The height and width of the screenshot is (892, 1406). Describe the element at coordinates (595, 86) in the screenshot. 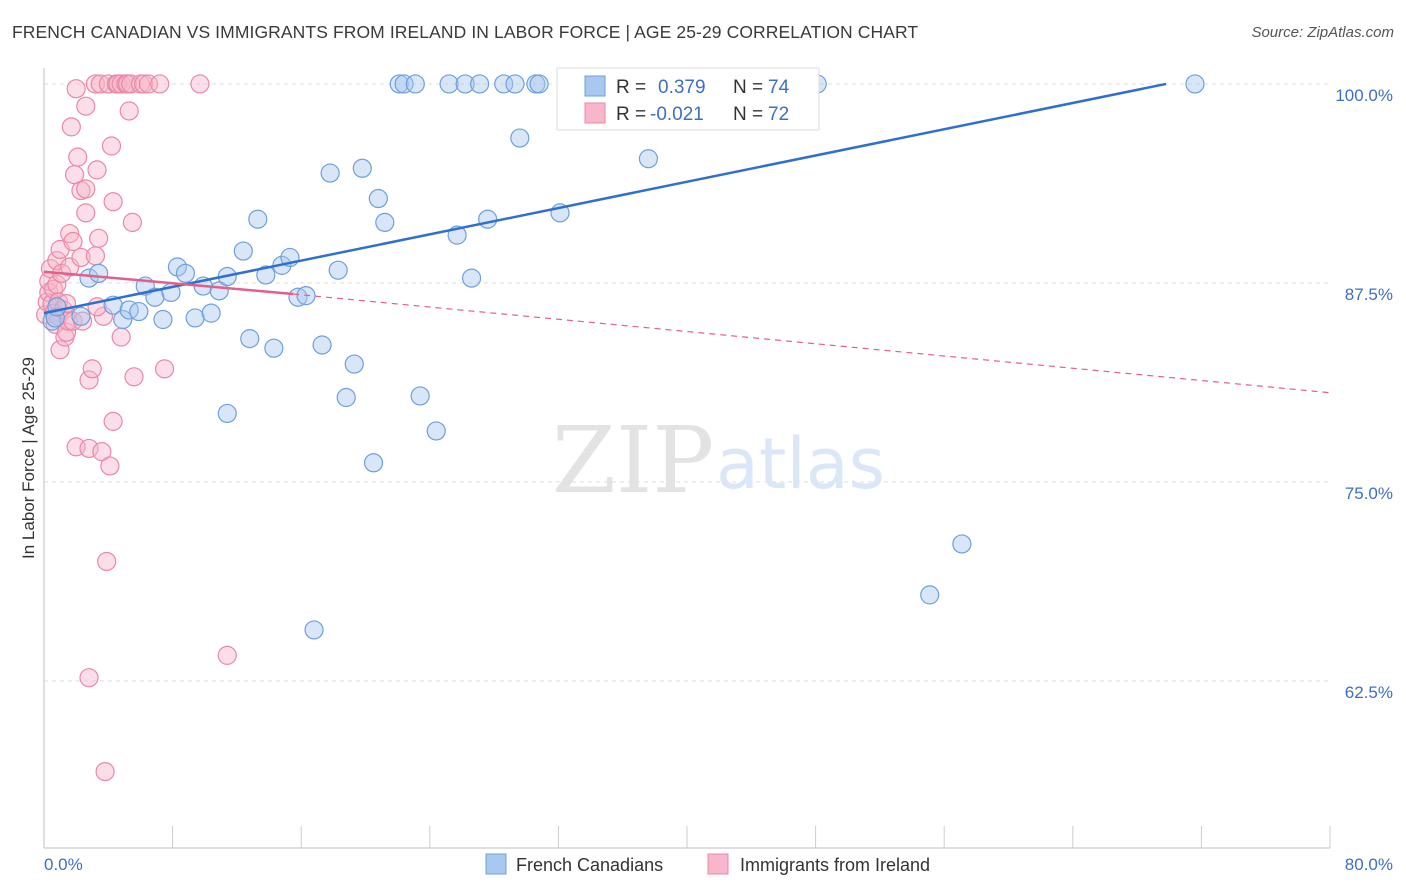

I see `legend-swatch-blue` at that location.